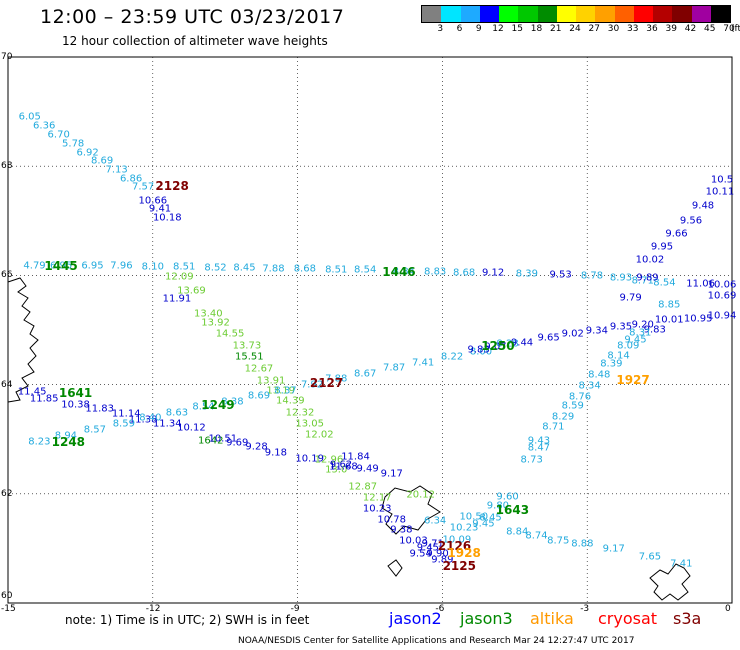 The image size is (740, 650). Describe the element at coordinates (208, 314) in the screenshot. I see `wave-height-value: 13.40` at that location.